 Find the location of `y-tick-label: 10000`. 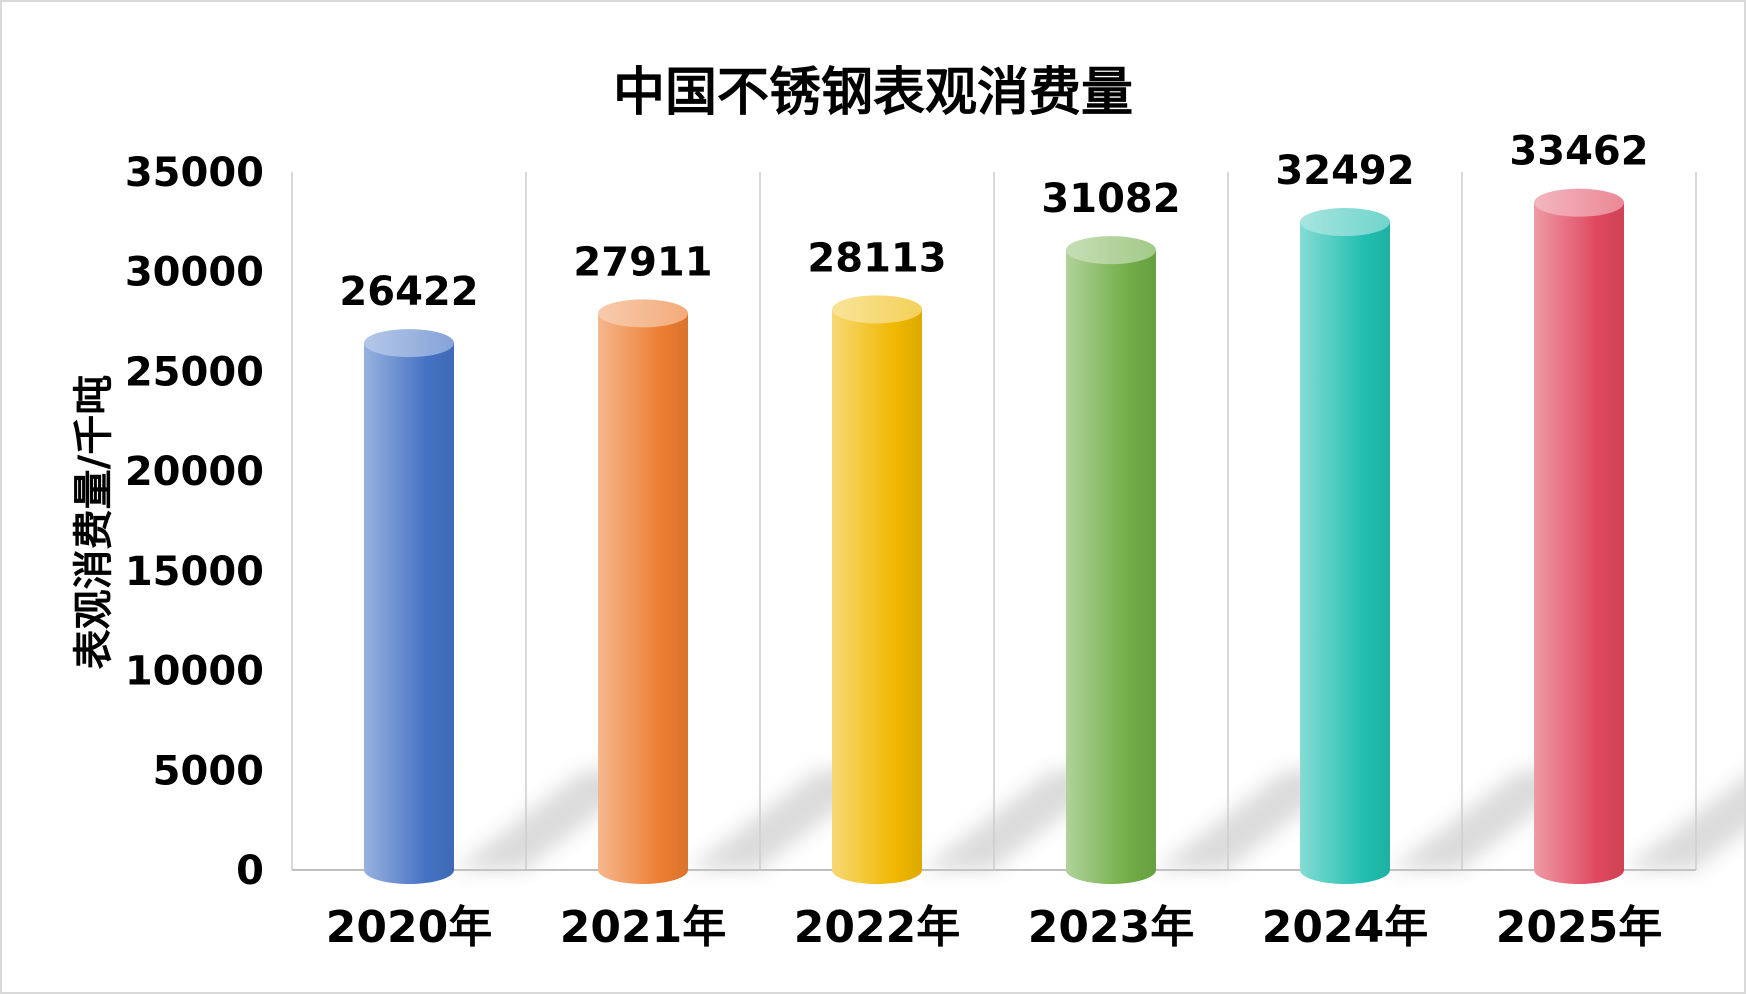

y-tick-label: 10000 is located at coordinates (194, 672).